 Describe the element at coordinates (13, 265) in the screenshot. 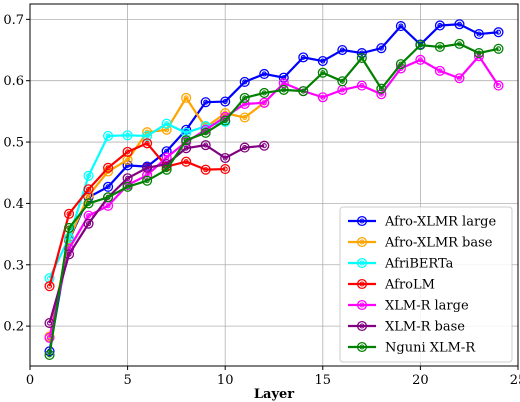

I see `y-tick-label: 0.3` at that location.